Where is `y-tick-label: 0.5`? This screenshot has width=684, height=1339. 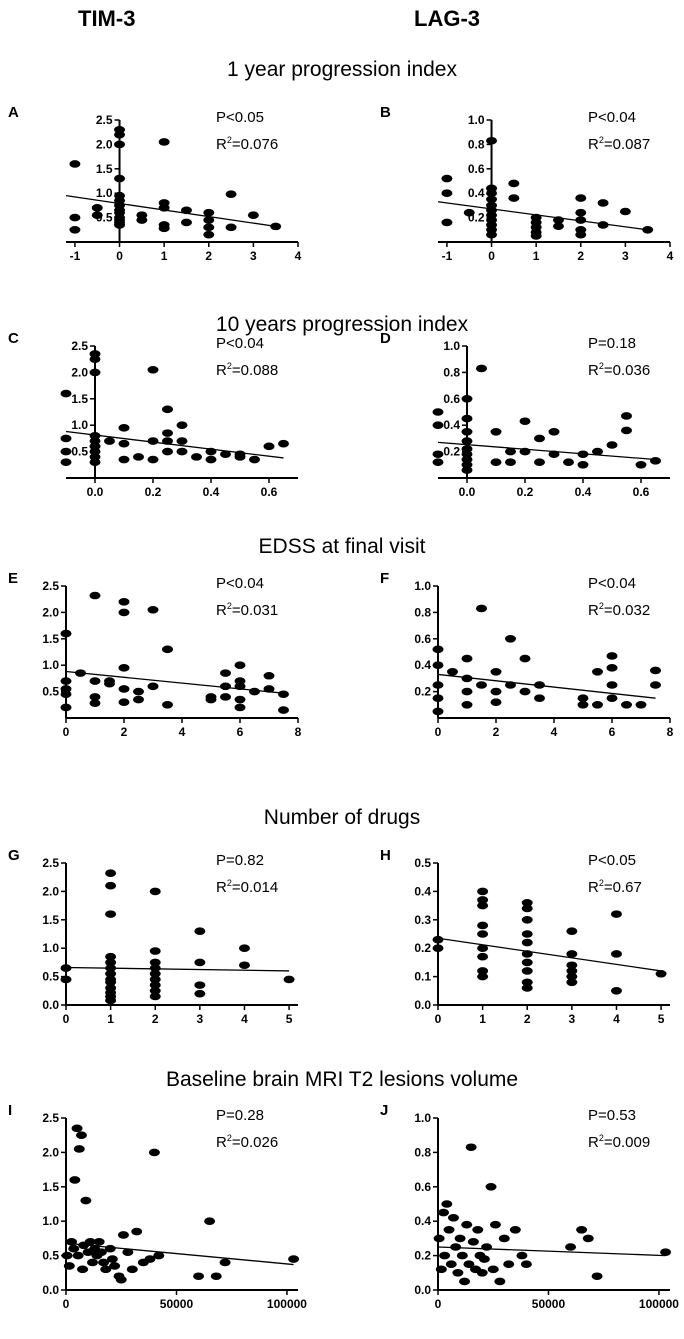
y-tick-label: 0.5 is located at coordinates (79, 452).